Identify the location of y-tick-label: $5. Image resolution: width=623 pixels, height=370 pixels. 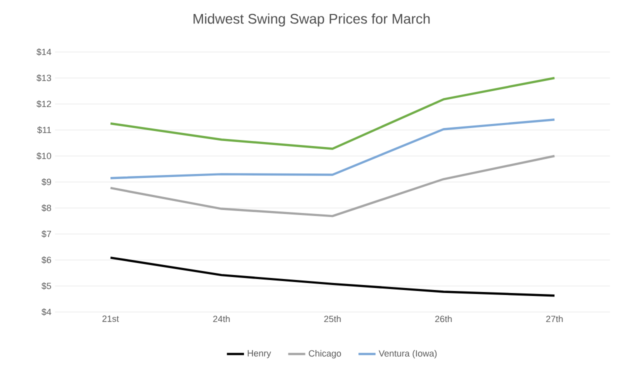
(47, 286).